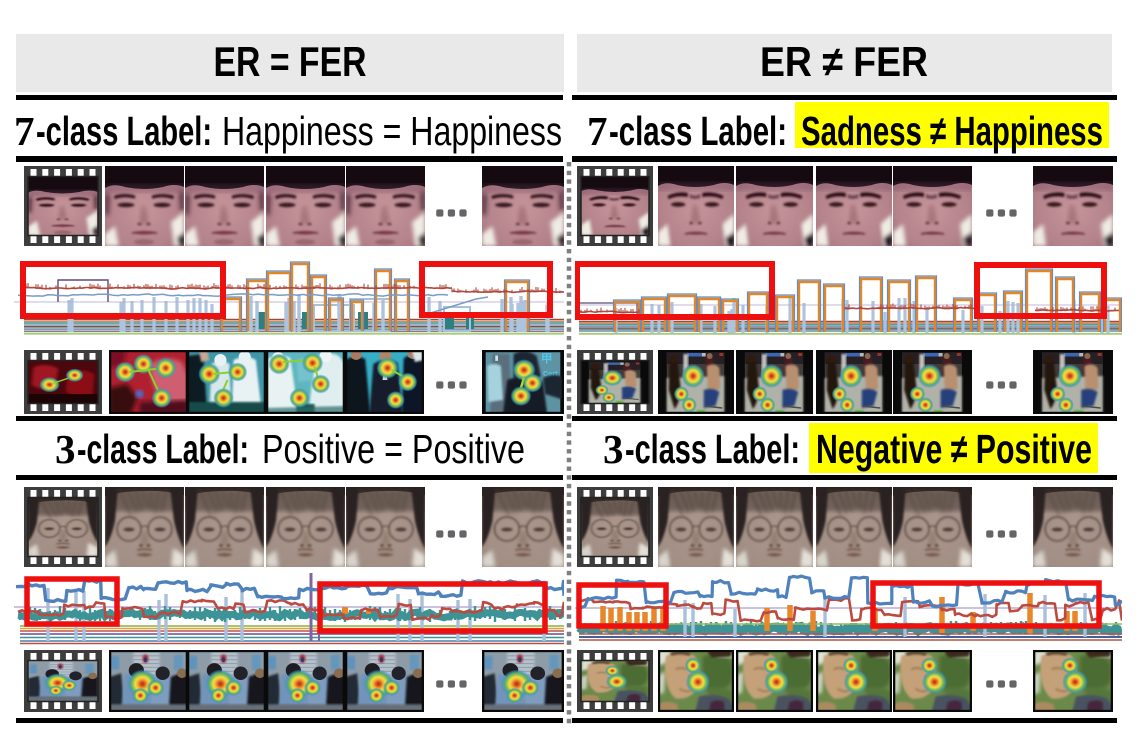 The height and width of the screenshot is (754, 1136). Describe the element at coordinates (952, 131) in the screenshot. I see `svg-text: Sadness ≠ Happiness` at that location.